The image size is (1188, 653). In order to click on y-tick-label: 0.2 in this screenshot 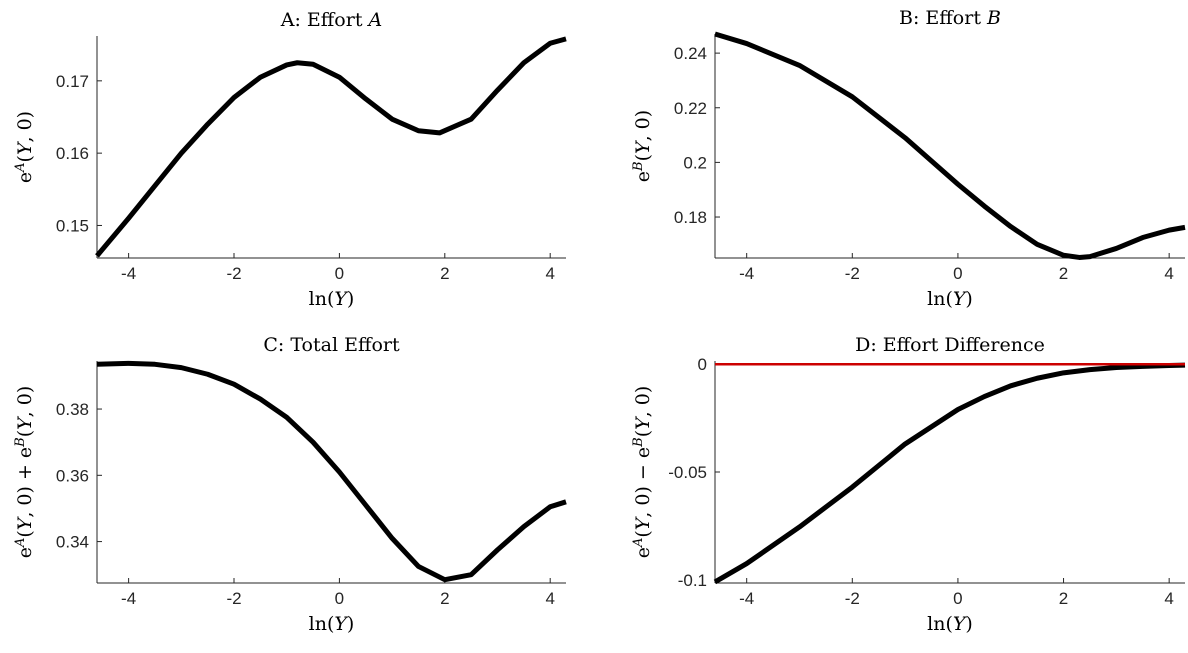, I will do `click(695, 162)`.